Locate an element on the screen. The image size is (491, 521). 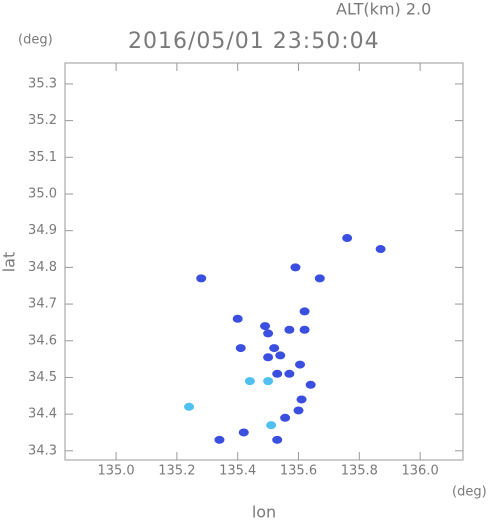
y-tick-label: 34.8 is located at coordinates (42, 267).